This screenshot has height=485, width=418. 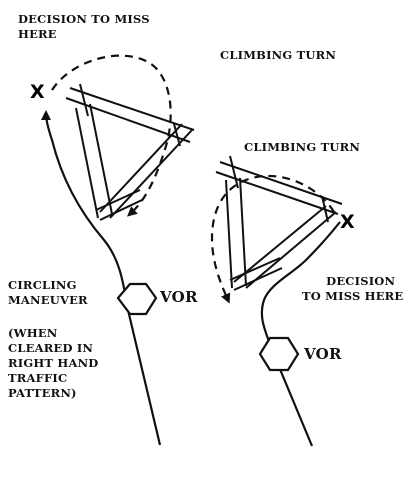 I want to click on decision-to-miss-left-label: DECISION TO MISS HERE, so click(x=84, y=27).